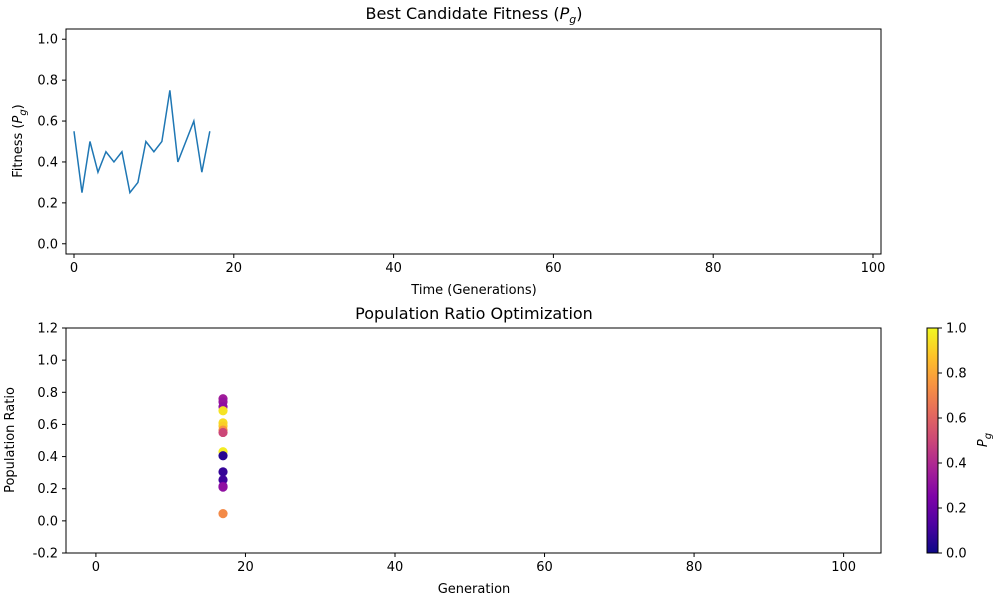  I want to click on population-y-tick-label: 1.2, so click(47, 329).